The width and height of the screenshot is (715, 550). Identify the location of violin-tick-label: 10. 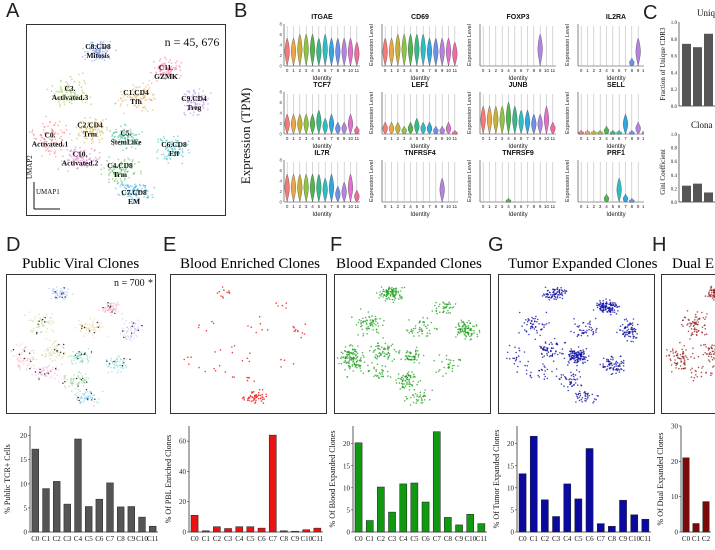
(643, 206).